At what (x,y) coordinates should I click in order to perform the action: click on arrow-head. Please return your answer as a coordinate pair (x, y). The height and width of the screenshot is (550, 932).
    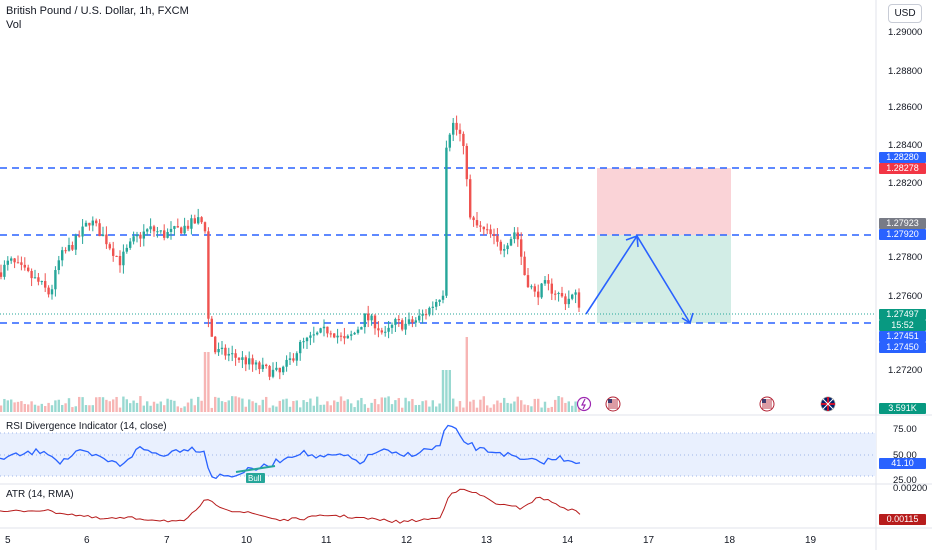
    Looking at the image, I should click on (687, 318).